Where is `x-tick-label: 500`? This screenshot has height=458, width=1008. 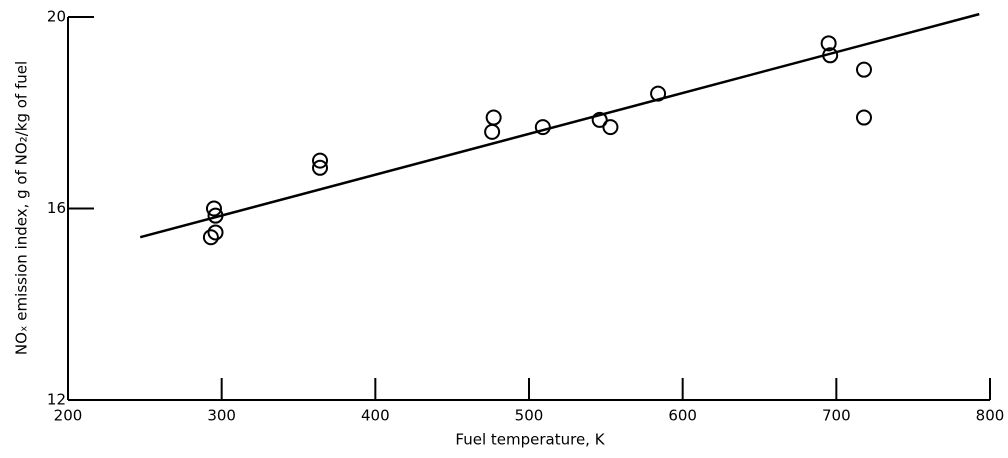
x-tick-label: 500 is located at coordinates (529, 416).